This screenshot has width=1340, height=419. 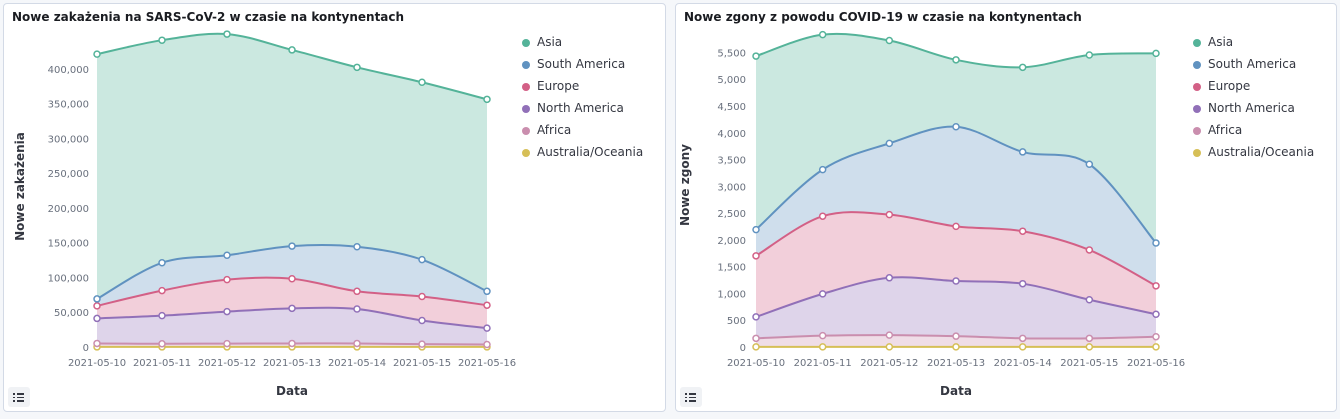 I want to click on y-tick-label: 3,500, so click(x=731, y=161).